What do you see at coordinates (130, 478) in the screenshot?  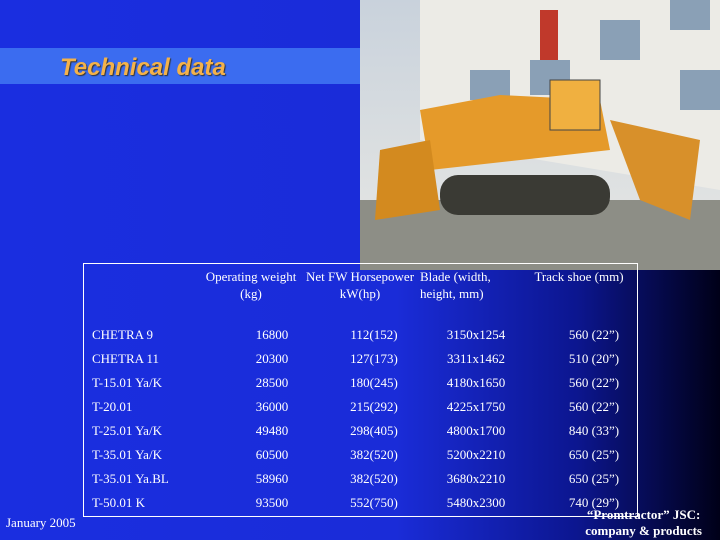 I see `model-name: T-35.01 Ya.BL` at bounding box center [130, 478].